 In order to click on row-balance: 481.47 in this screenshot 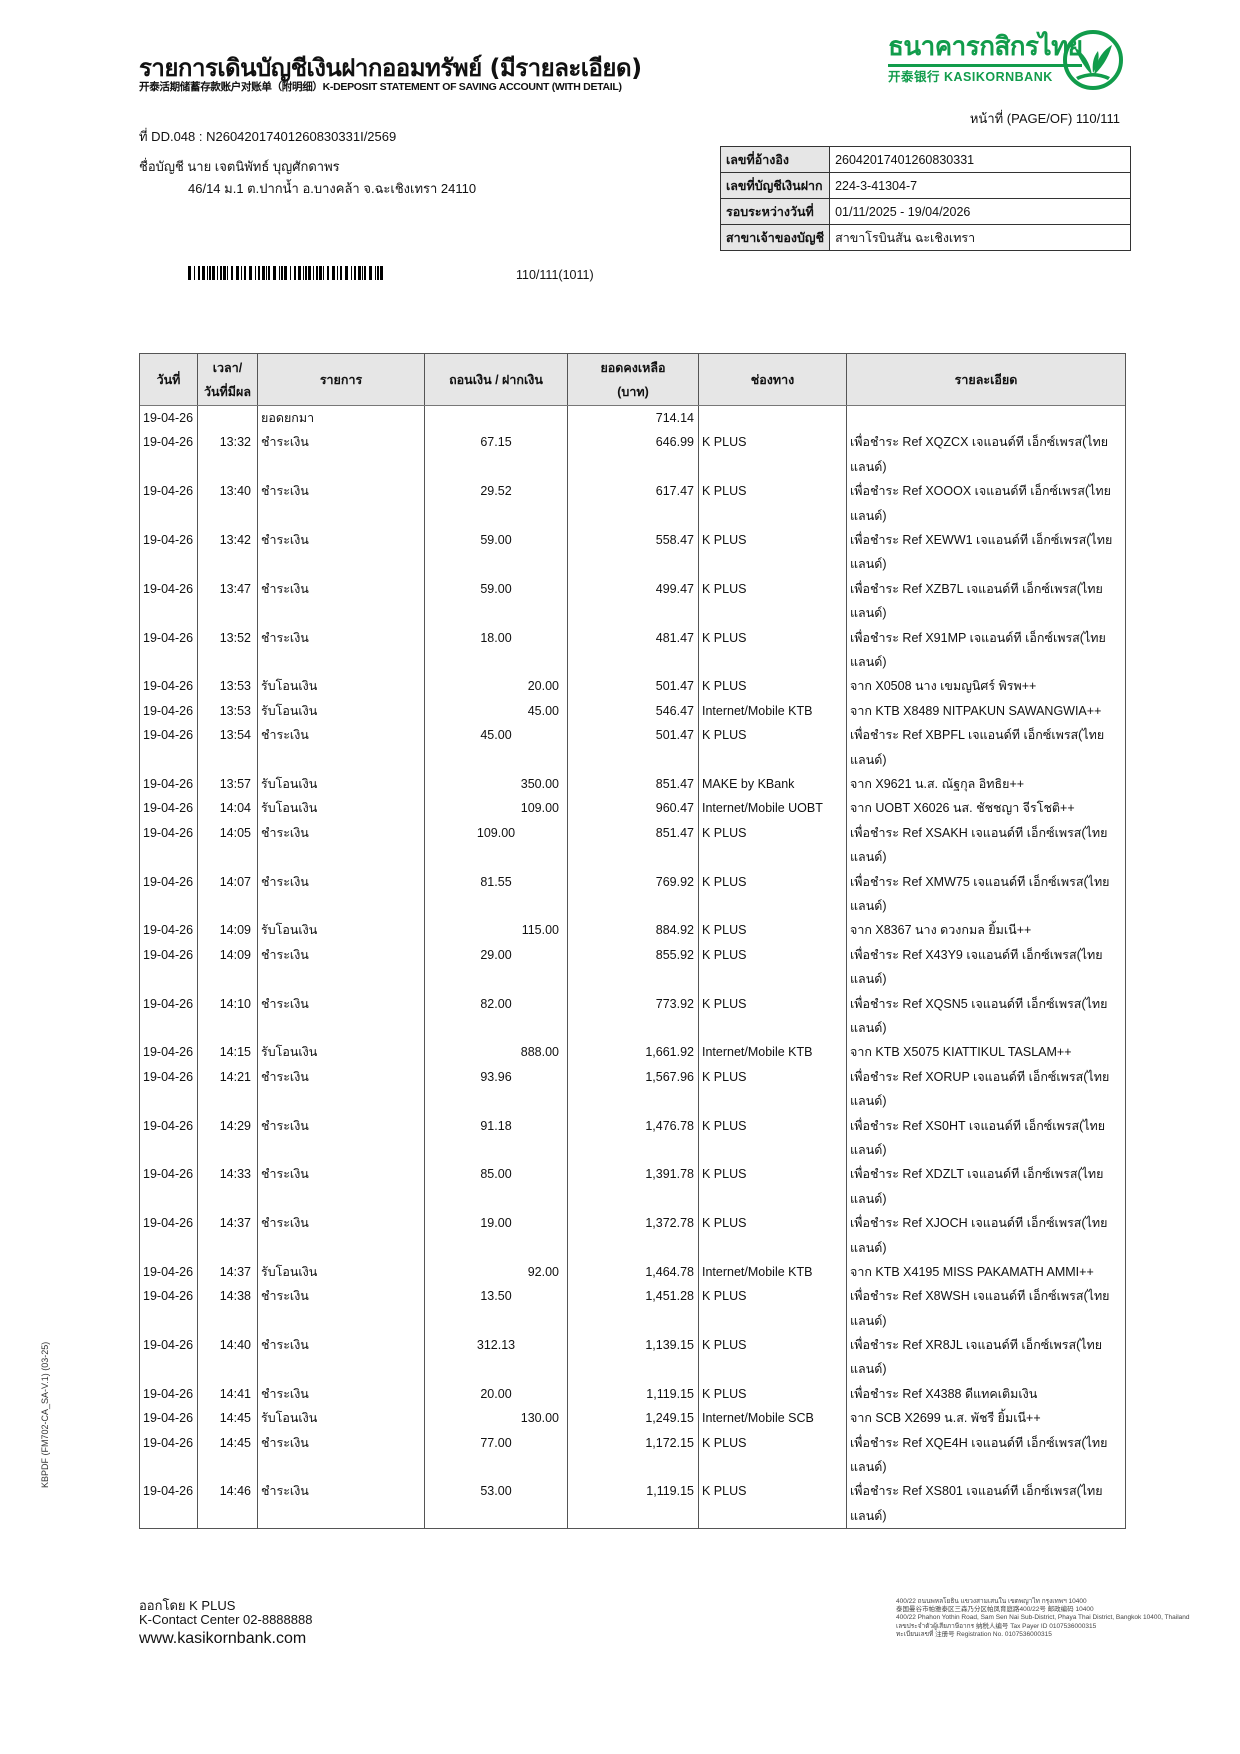, I will do `click(633, 650)`.